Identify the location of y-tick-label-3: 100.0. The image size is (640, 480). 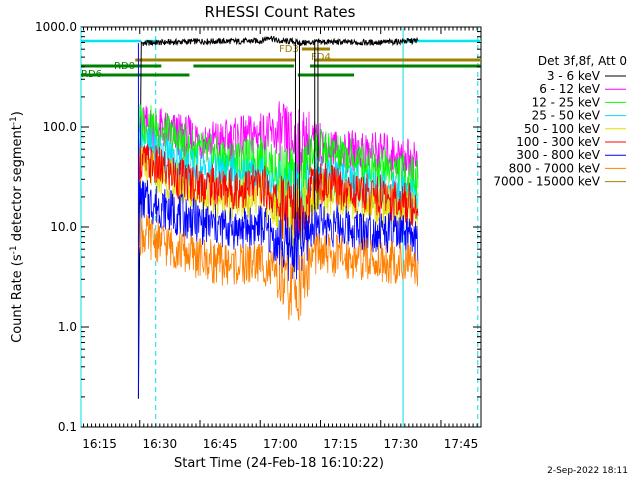
(60, 127).